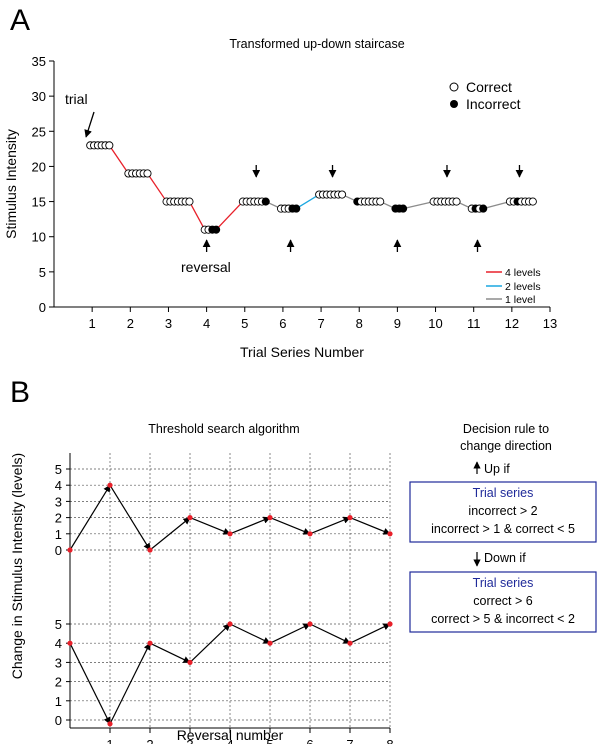 Image resolution: width=600 pixels, height=744 pixels. Describe the element at coordinates (168, 323) in the screenshot. I see `x-tick-label: 3` at that location.